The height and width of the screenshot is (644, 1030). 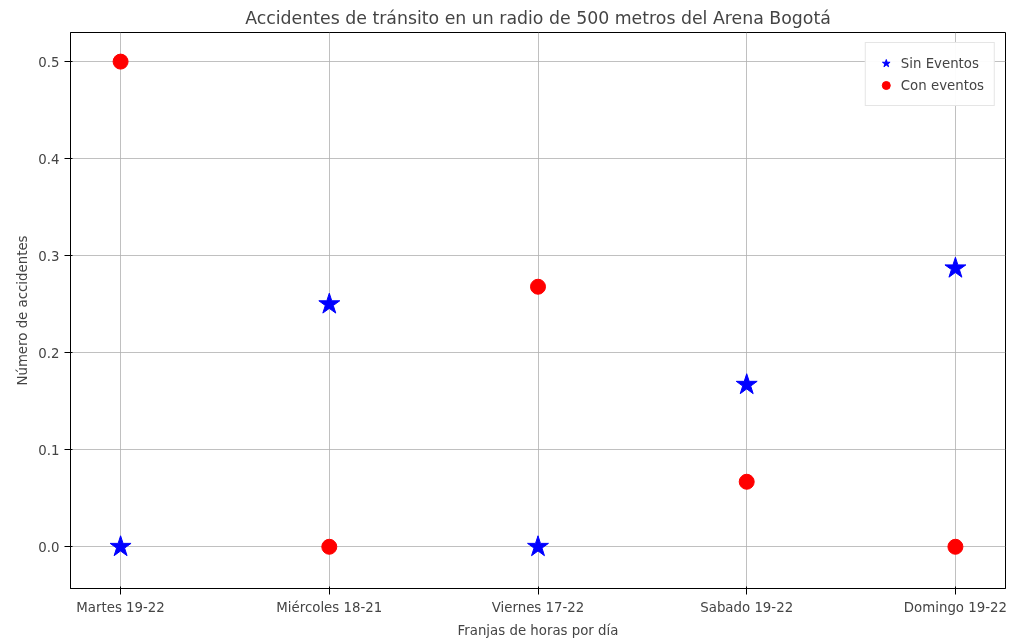 What do you see at coordinates (49, 547) in the screenshot?
I see `y-tick-label: 0.0` at bounding box center [49, 547].